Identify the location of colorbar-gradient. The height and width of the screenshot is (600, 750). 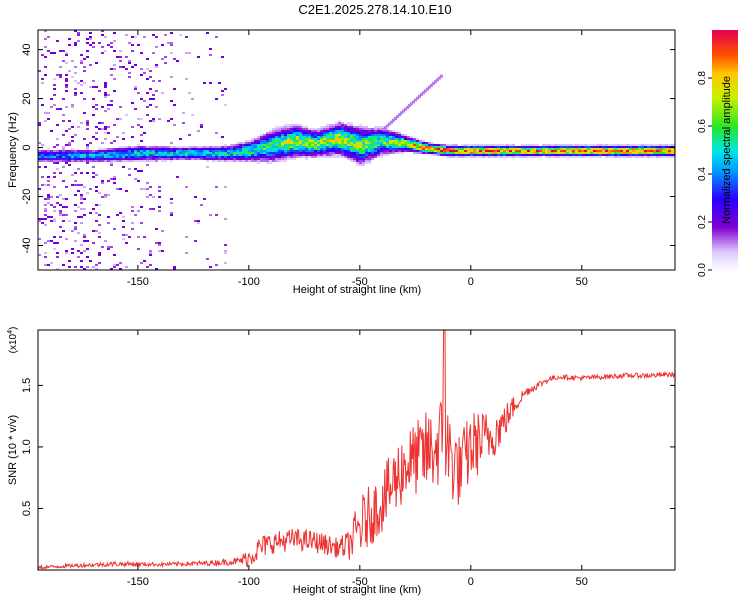
(725, 150).